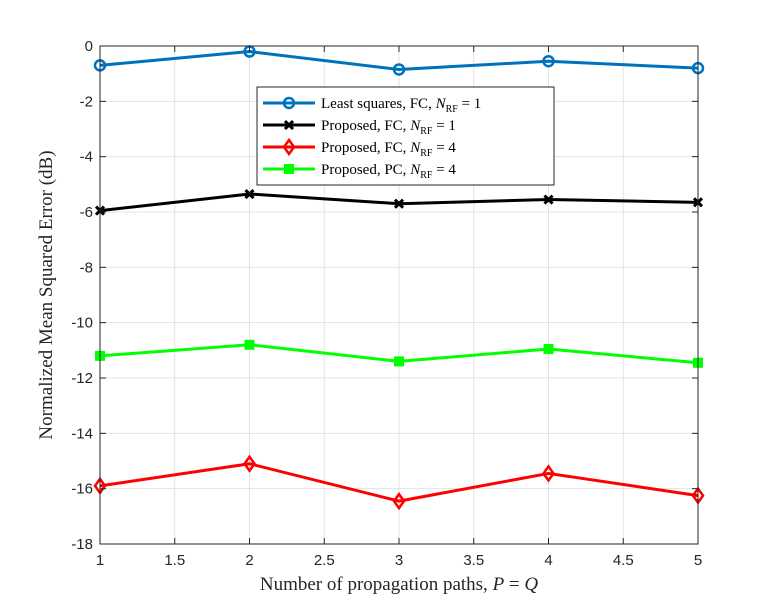 The height and width of the screenshot is (611, 773). I want to click on x-tick-label: 4.5, so click(623, 560).